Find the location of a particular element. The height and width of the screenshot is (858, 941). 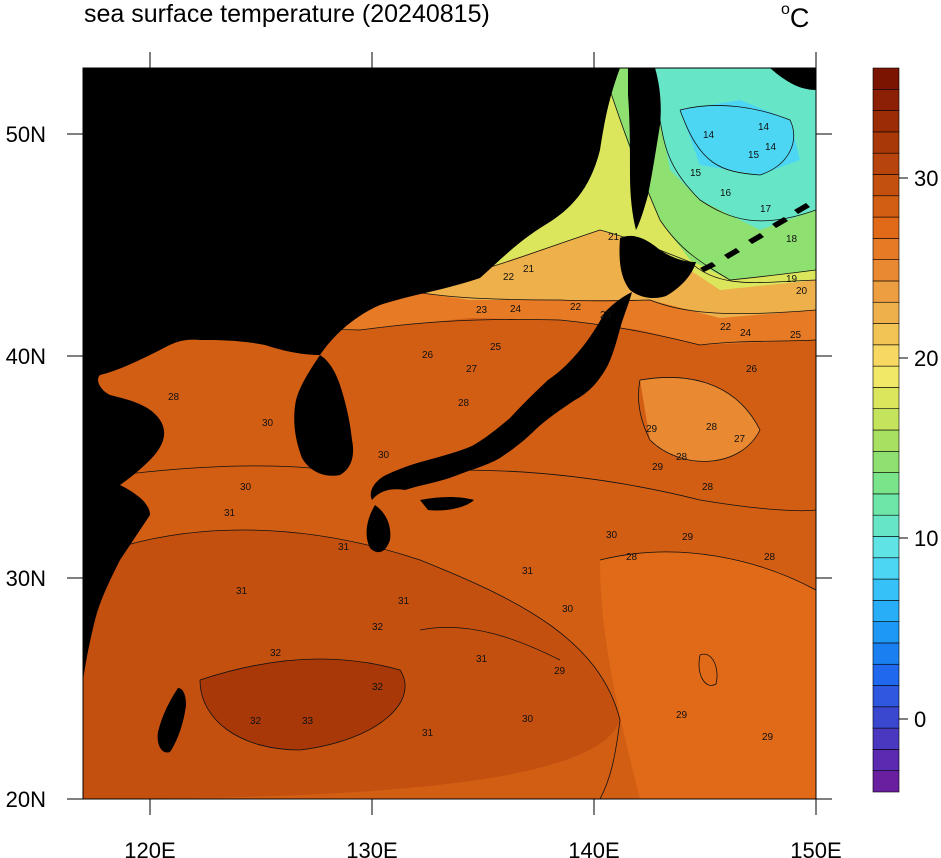

unit-label: oC is located at coordinates (795, 17).